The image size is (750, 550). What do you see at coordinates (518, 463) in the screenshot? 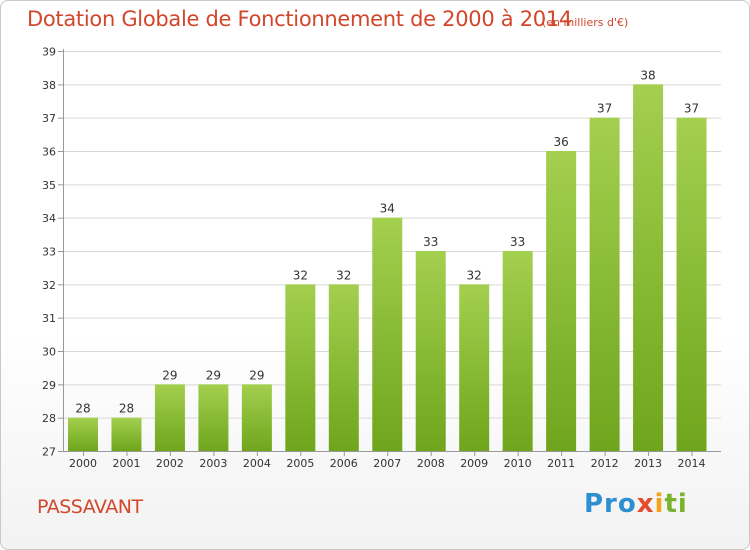
I see `x-tick-label: 2010` at bounding box center [518, 463].